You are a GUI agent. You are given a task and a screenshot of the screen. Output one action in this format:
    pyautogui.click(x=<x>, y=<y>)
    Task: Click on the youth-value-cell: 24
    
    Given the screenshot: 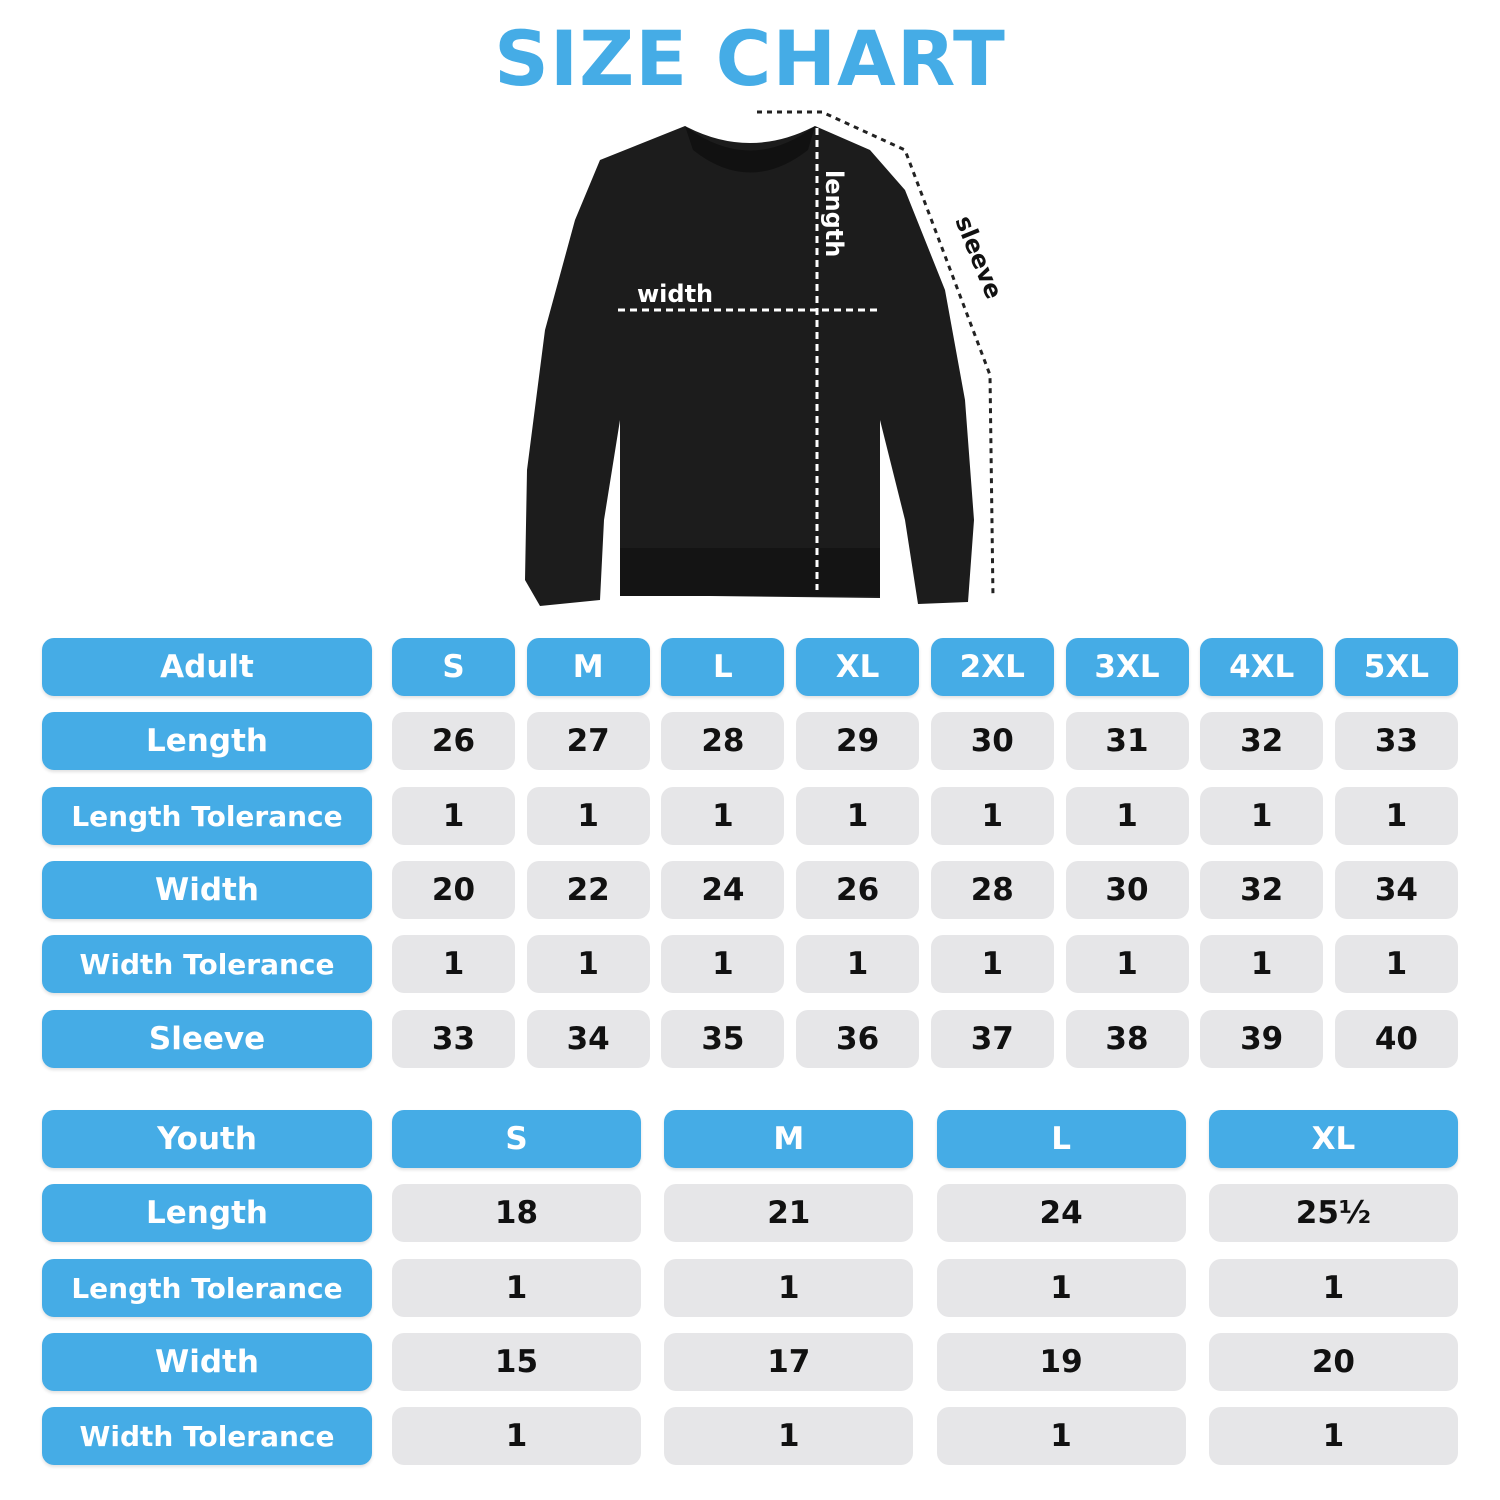 What is the action you would take?
    pyautogui.click(x=1061, y=1213)
    